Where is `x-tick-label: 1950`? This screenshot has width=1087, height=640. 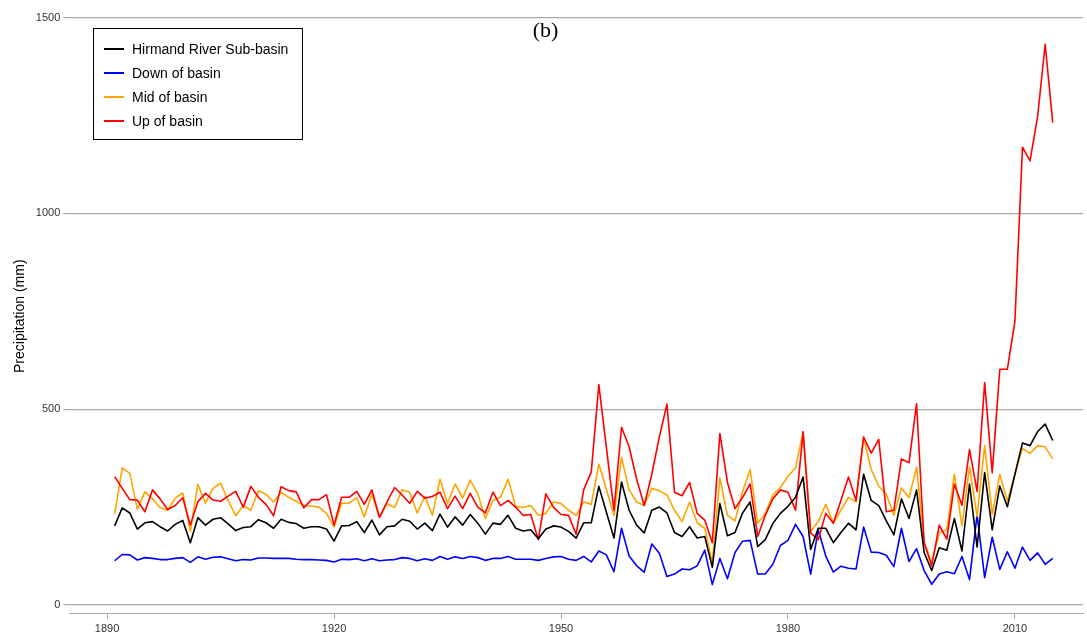
x-tick-label: 1950 is located at coordinates (561, 627).